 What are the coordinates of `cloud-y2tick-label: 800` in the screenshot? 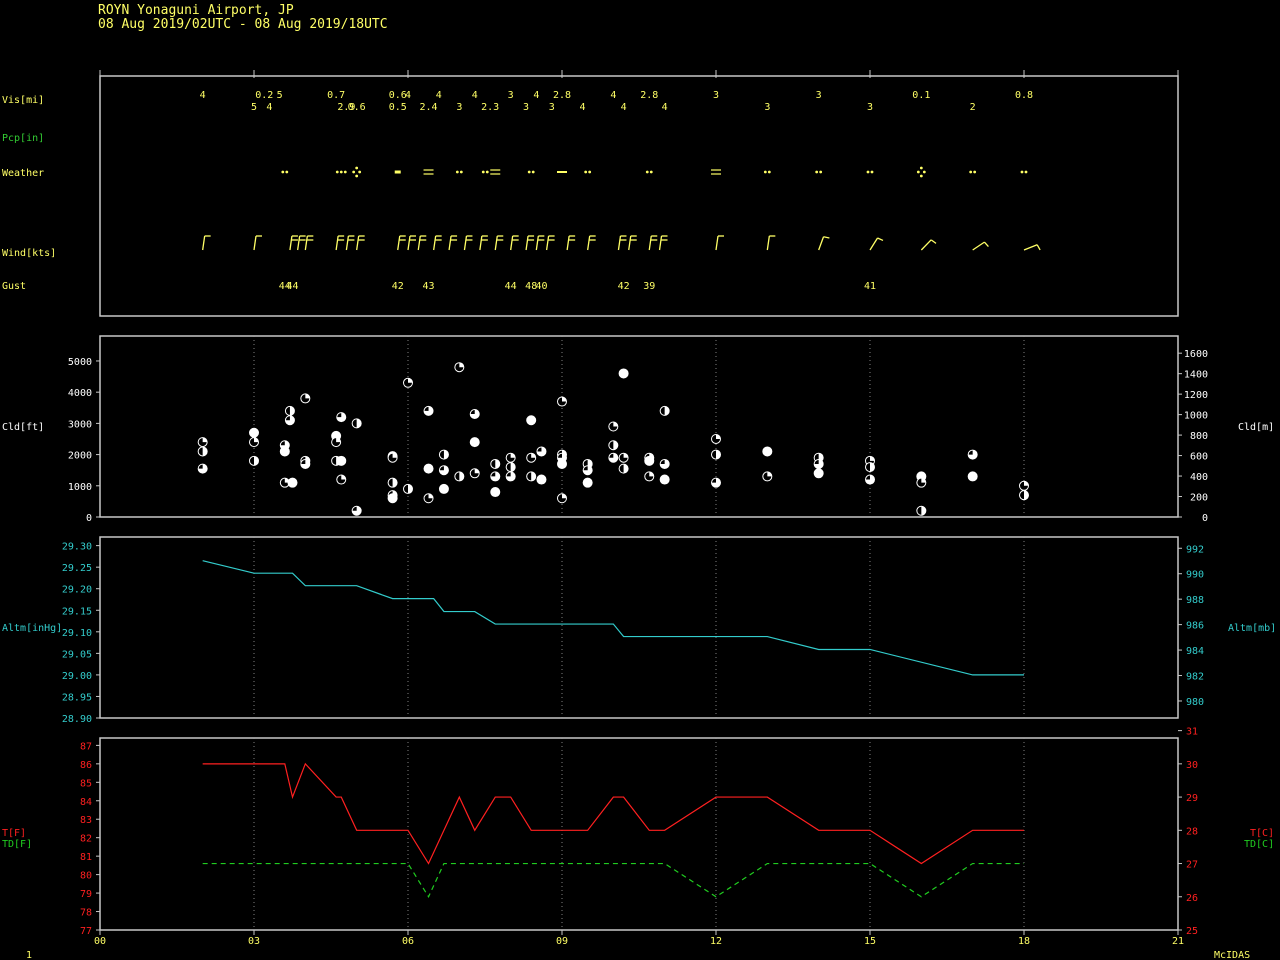 It's located at (1199, 436).